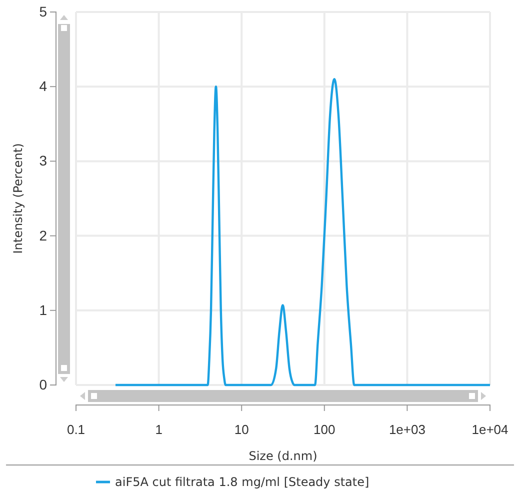 The height and width of the screenshot is (494, 516). What do you see at coordinates (43, 11) in the screenshot?
I see `y-tick-label: 5` at bounding box center [43, 11].